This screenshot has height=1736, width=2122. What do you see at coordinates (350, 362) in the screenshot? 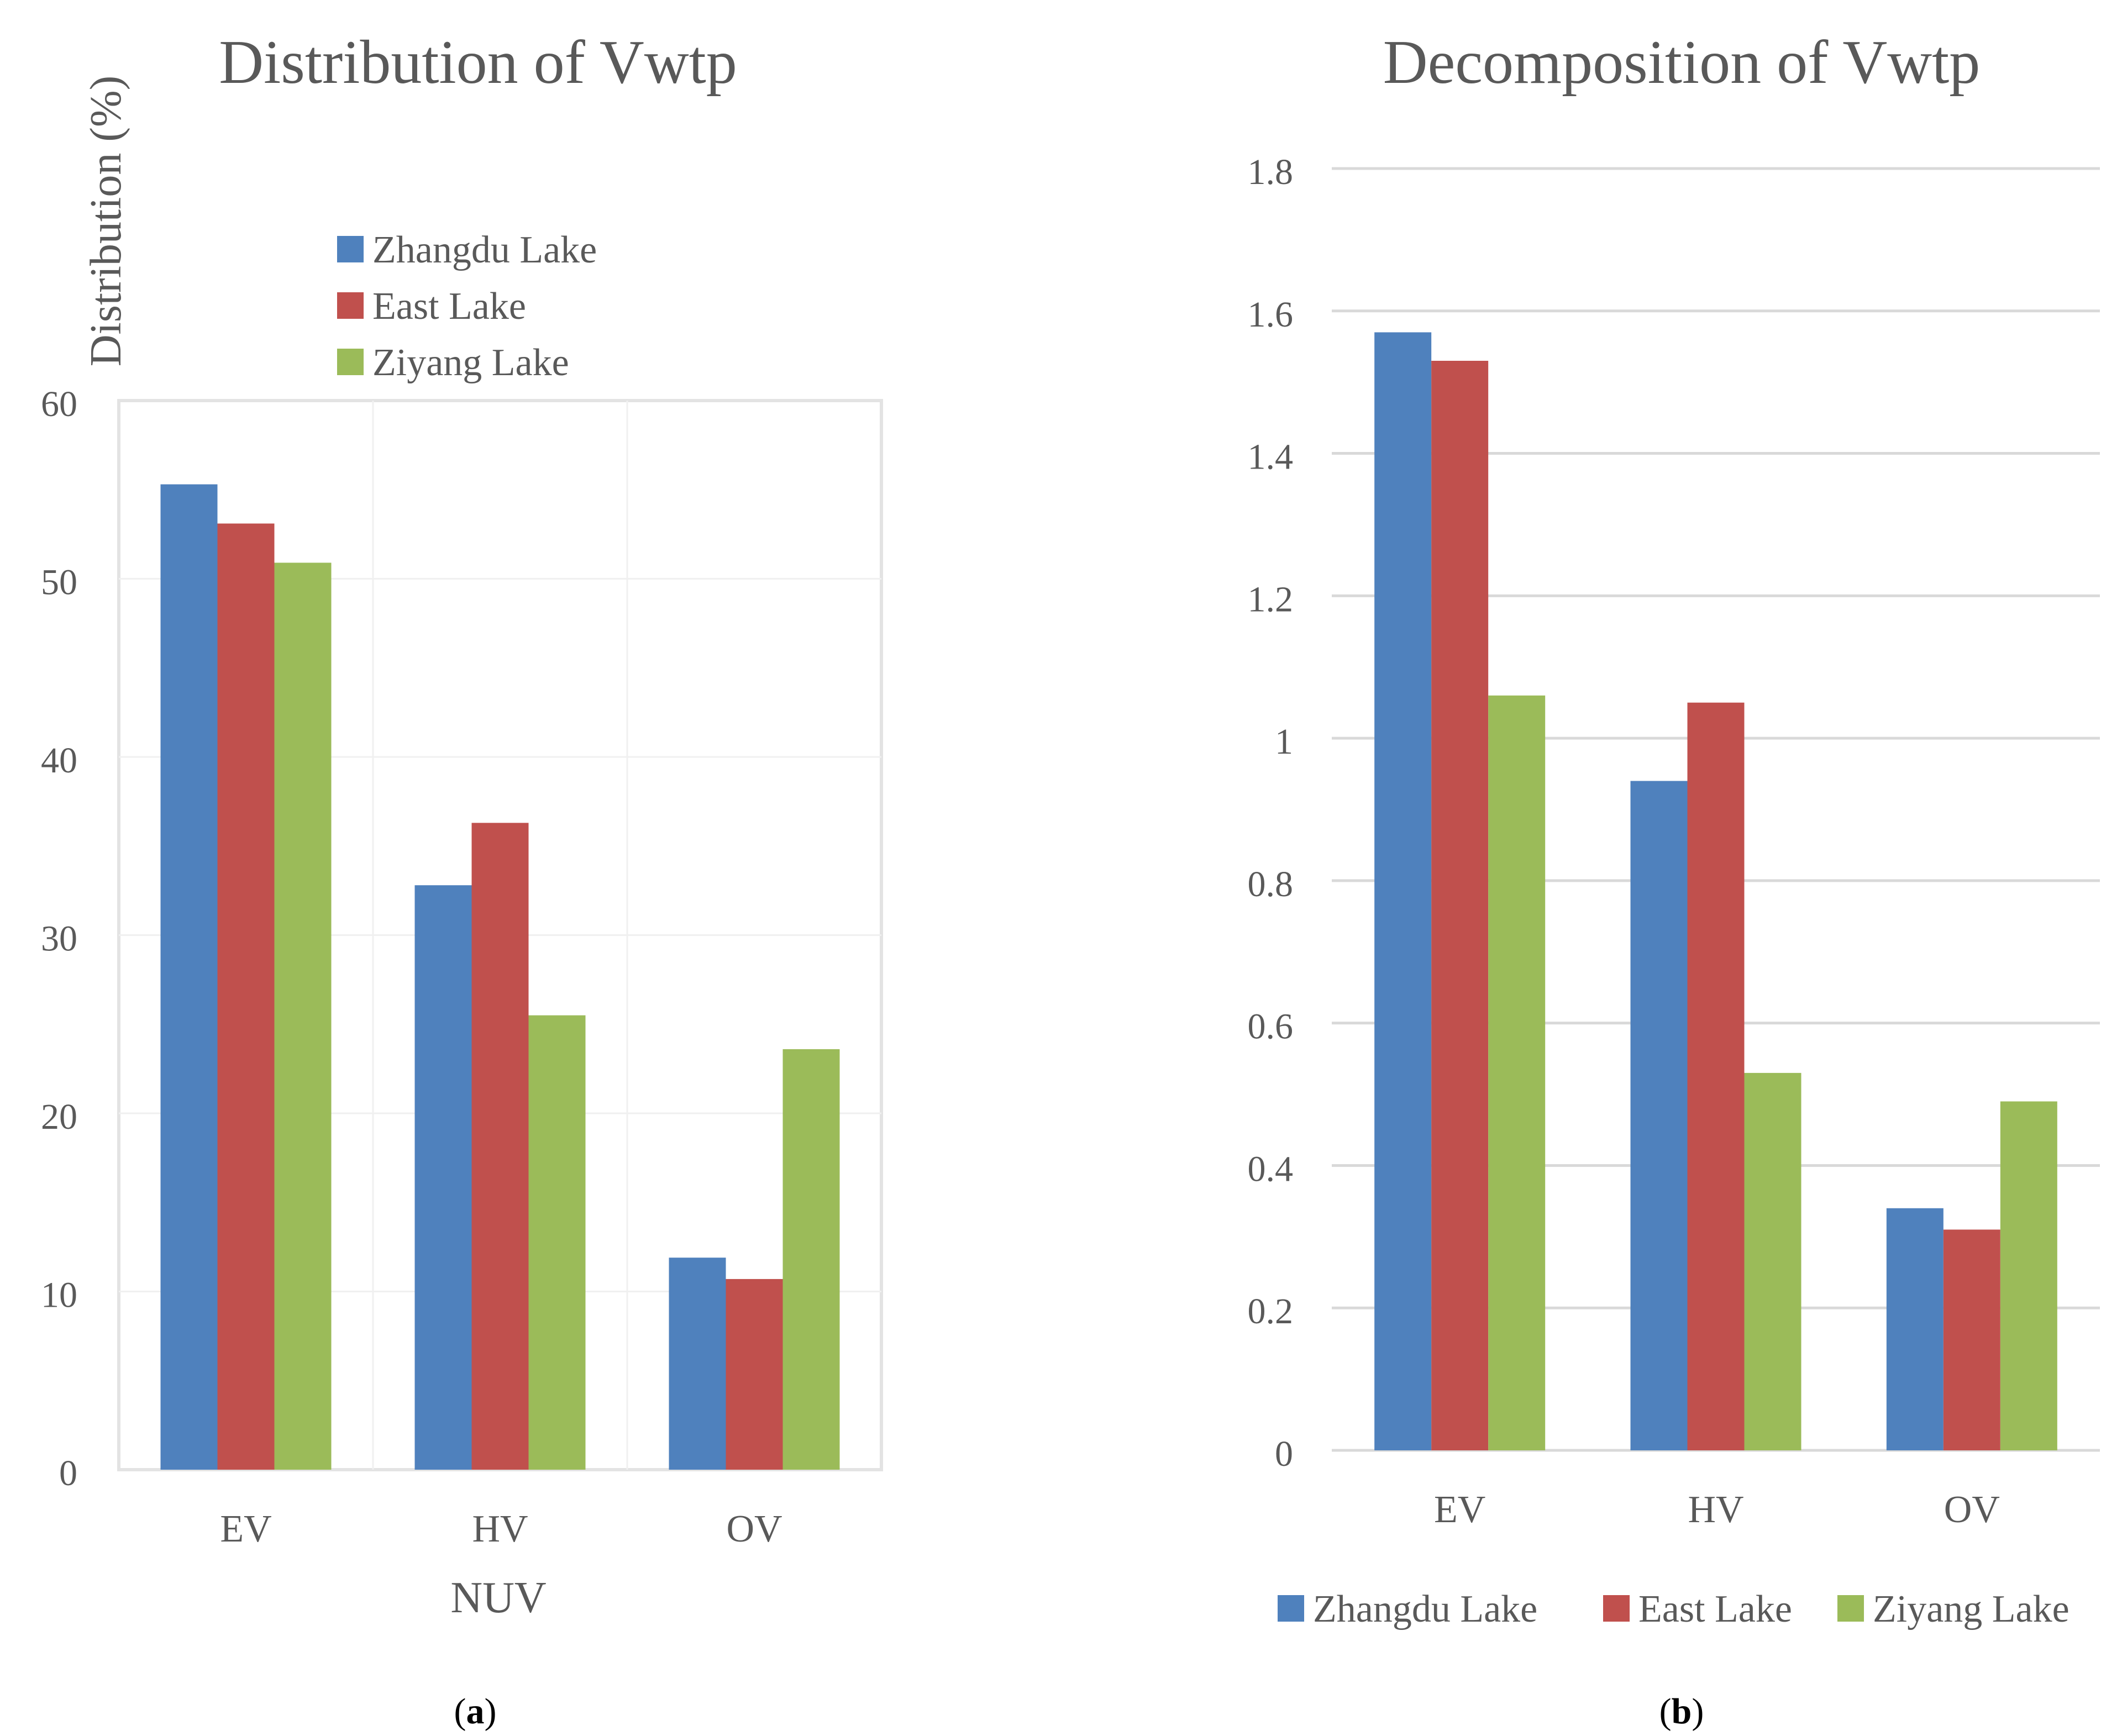
I see `chart-a-legend-swatch-ziyang-lake` at bounding box center [350, 362].